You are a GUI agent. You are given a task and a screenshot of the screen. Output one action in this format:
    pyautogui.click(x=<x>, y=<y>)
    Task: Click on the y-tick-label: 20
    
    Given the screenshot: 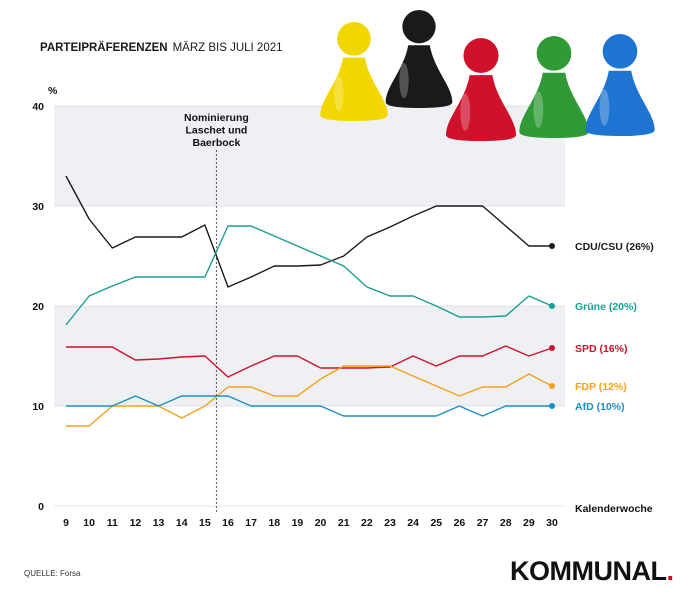 What is the action you would take?
    pyautogui.click(x=38, y=307)
    